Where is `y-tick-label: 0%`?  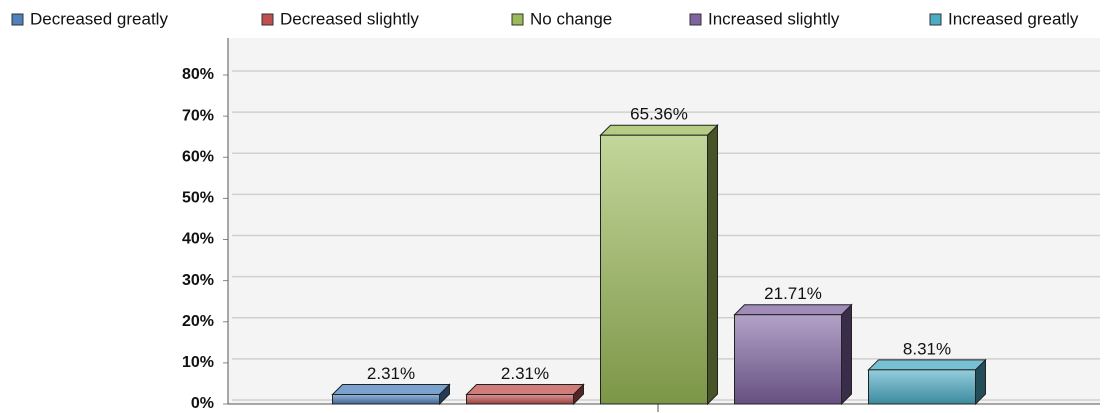
y-tick-label: 0% is located at coordinates (202, 403).